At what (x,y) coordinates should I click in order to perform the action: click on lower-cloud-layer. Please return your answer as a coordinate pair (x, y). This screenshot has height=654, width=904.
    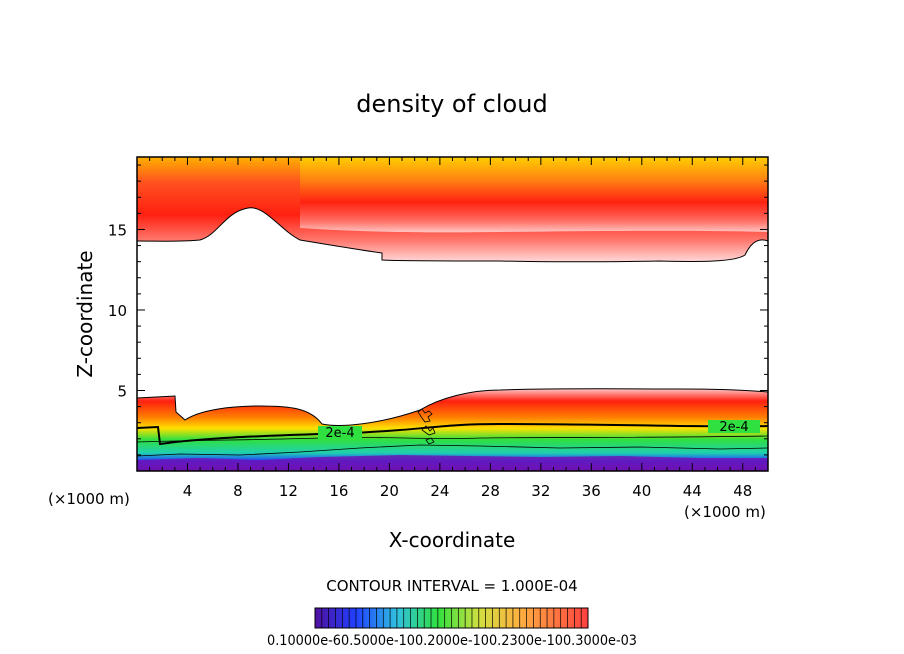
    Looking at the image, I should click on (452, 429).